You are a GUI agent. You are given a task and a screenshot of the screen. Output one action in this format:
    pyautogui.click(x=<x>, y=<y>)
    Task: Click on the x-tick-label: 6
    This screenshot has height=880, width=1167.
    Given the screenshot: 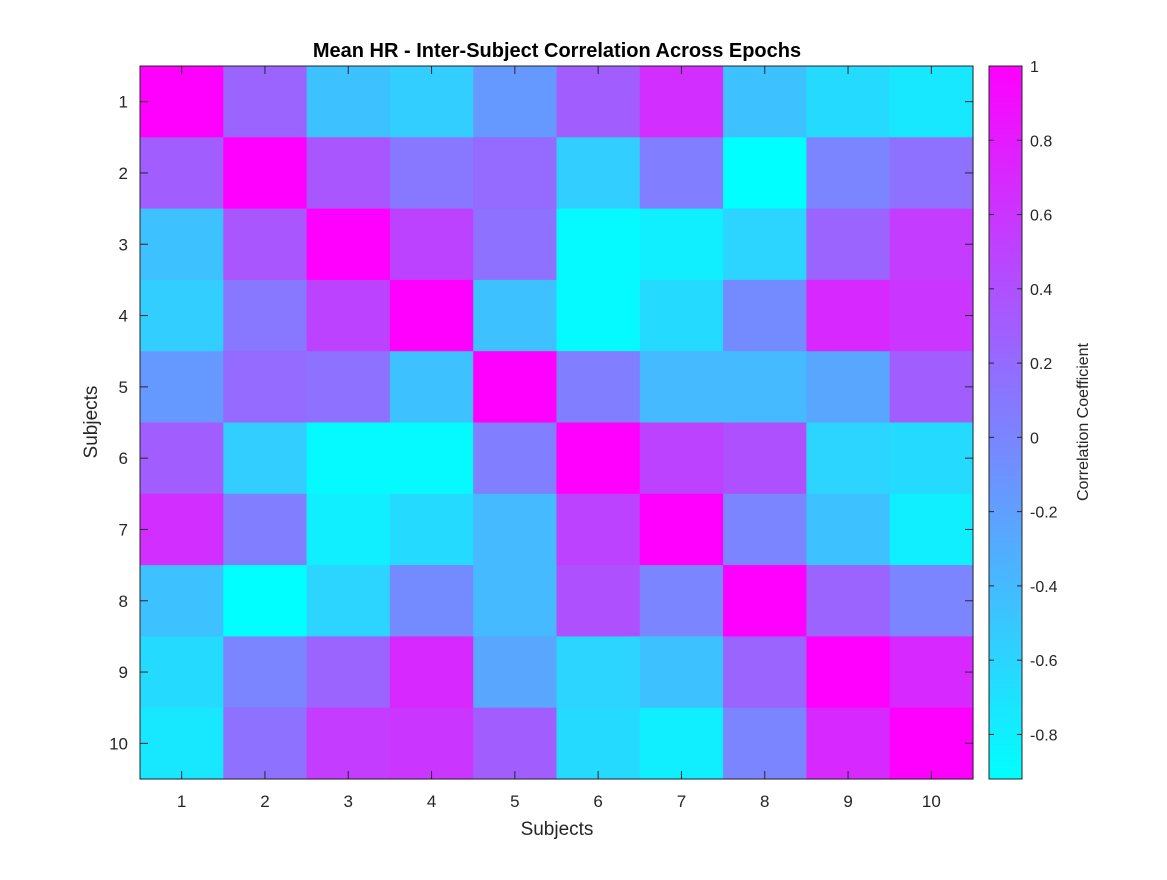 What is the action you would take?
    pyautogui.click(x=597, y=801)
    